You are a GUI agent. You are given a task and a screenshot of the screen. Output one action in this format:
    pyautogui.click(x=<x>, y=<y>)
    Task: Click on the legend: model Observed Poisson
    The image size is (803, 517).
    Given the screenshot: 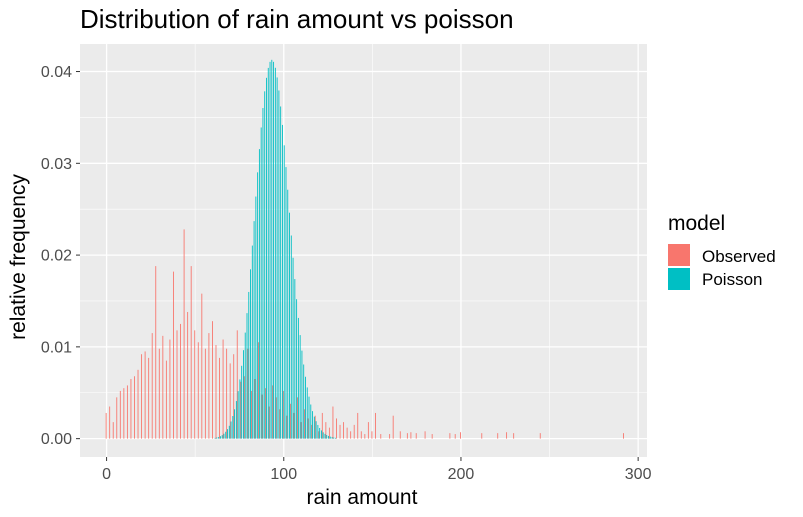 What is the action you would take?
    pyautogui.click(x=722, y=251)
    